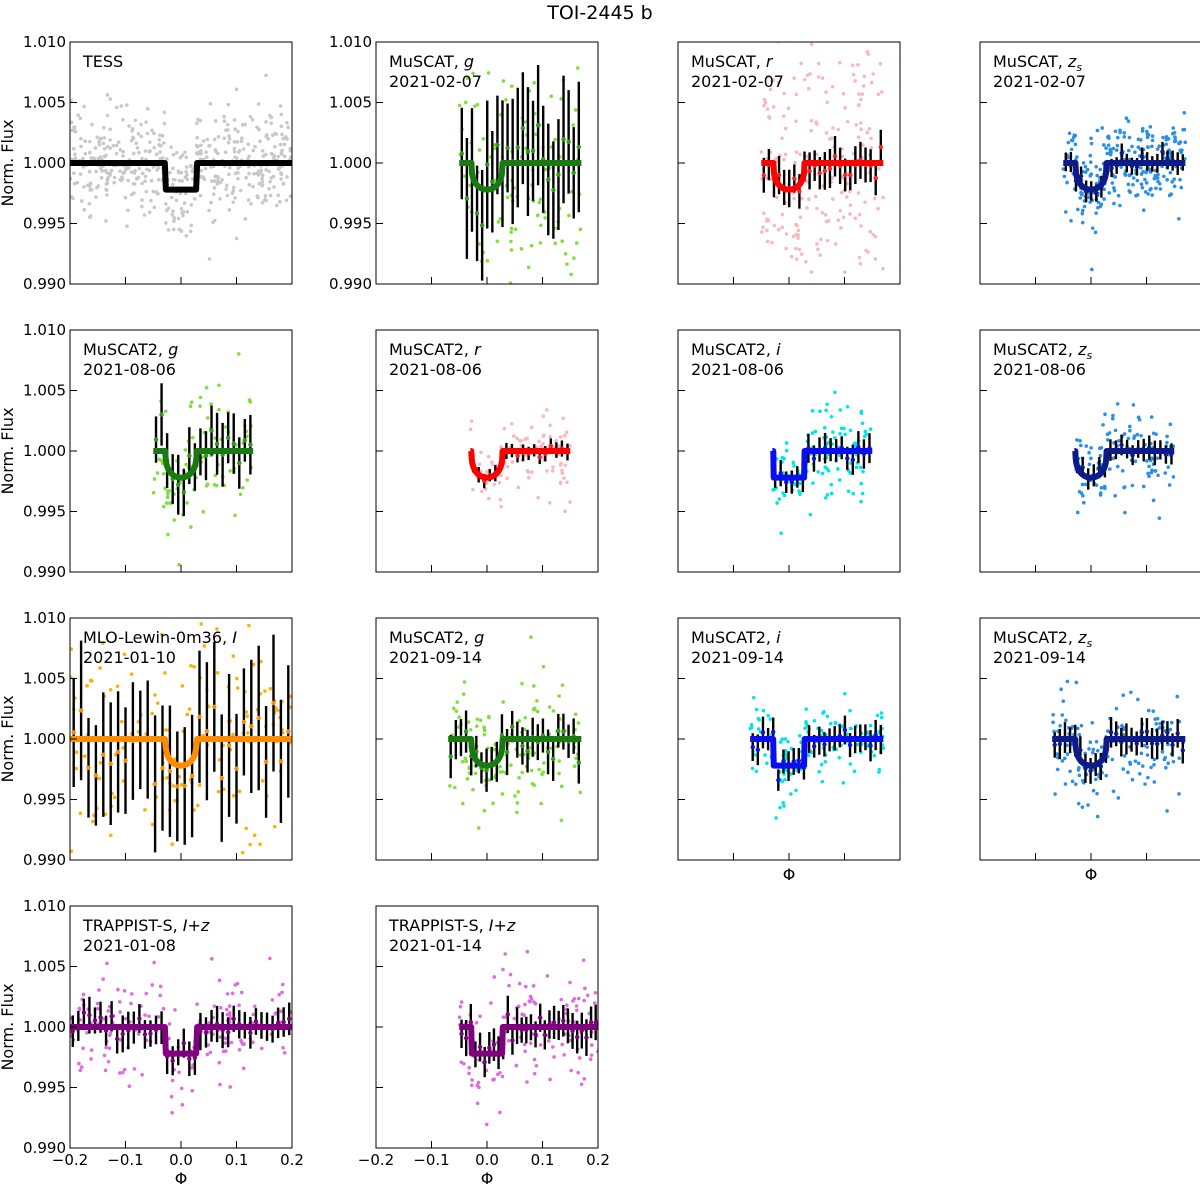 Image resolution: width=1200 pixels, height=1189 pixels. I want to click on y-tick-label: 1.000, so click(44, 739).